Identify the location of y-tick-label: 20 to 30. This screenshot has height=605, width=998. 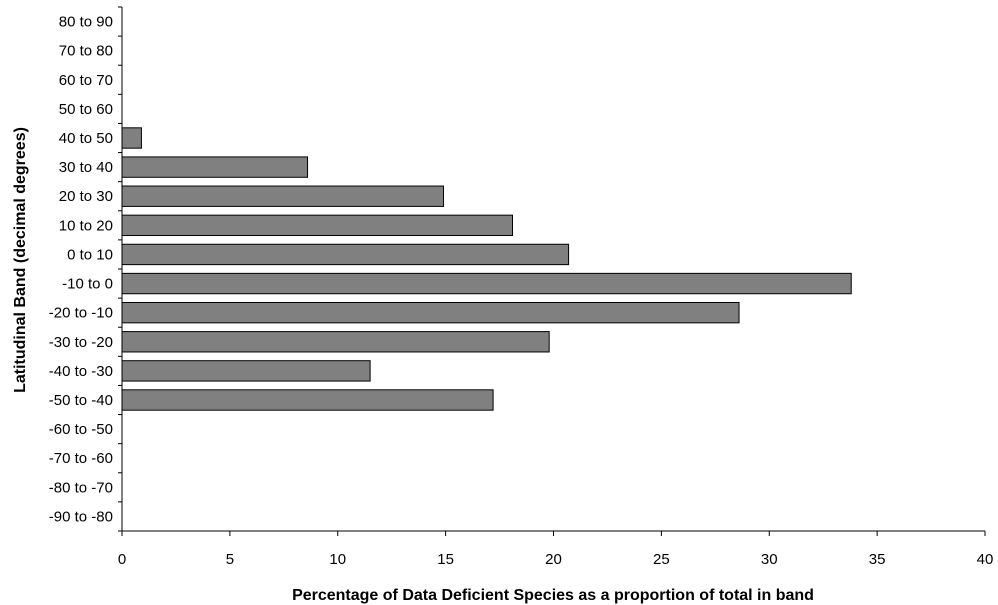
(86, 196).